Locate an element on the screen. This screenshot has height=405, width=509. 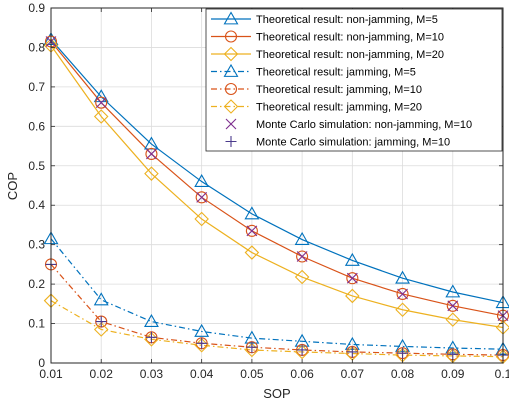
x-tick-label: 0.05 is located at coordinates (252, 374).